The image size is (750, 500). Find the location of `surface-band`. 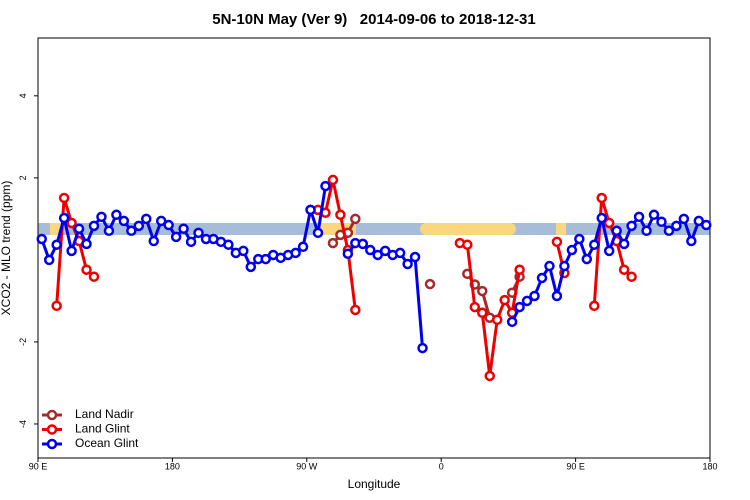

surface-band is located at coordinates (374, 229).